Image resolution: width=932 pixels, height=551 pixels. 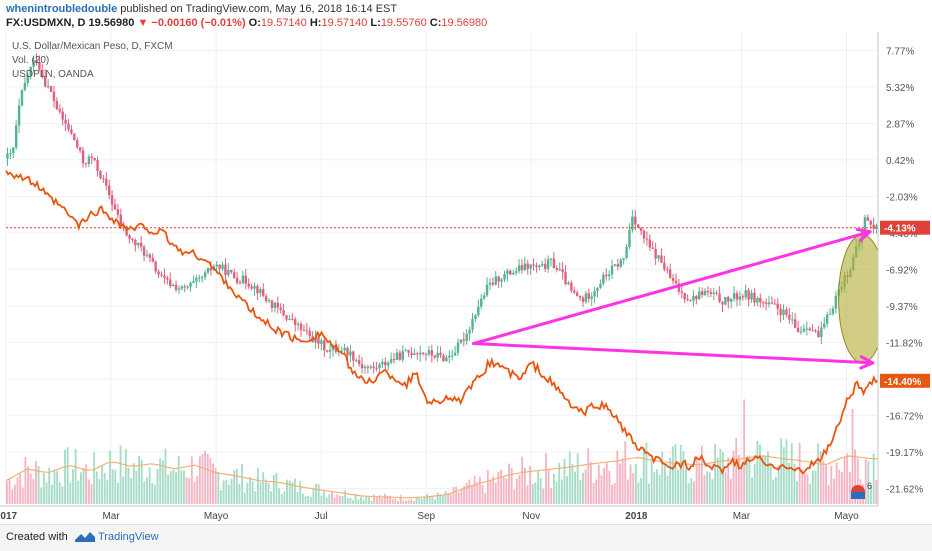 What do you see at coordinates (92, 46) in the screenshot?
I see `legend-main-series: U.S. Dollar/Mexican Peso, D, FXCM` at bounding box center [92, 46].